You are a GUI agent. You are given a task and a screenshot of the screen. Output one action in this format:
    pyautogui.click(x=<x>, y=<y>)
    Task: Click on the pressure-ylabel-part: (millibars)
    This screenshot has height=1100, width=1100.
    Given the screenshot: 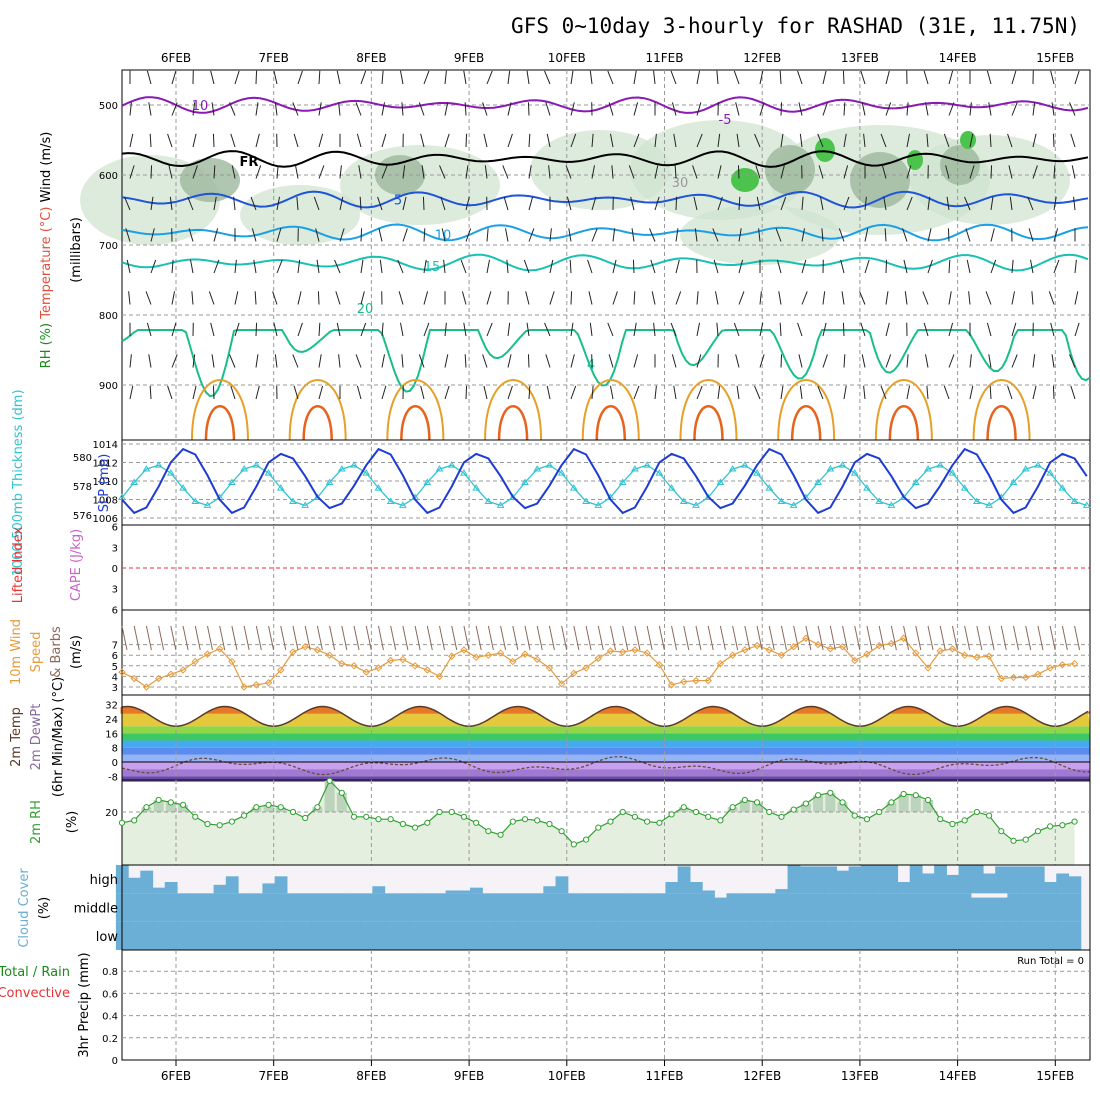 What is the action you would take?
    pyautogui.click(x=76, y=250)
    